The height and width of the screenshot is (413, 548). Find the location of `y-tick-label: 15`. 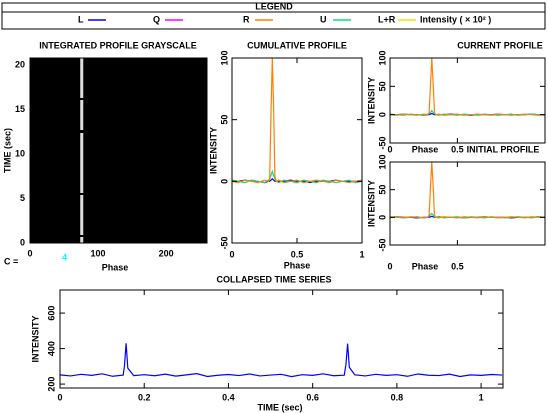

y-tick-label: 15 is located at coordinates (20, 109).